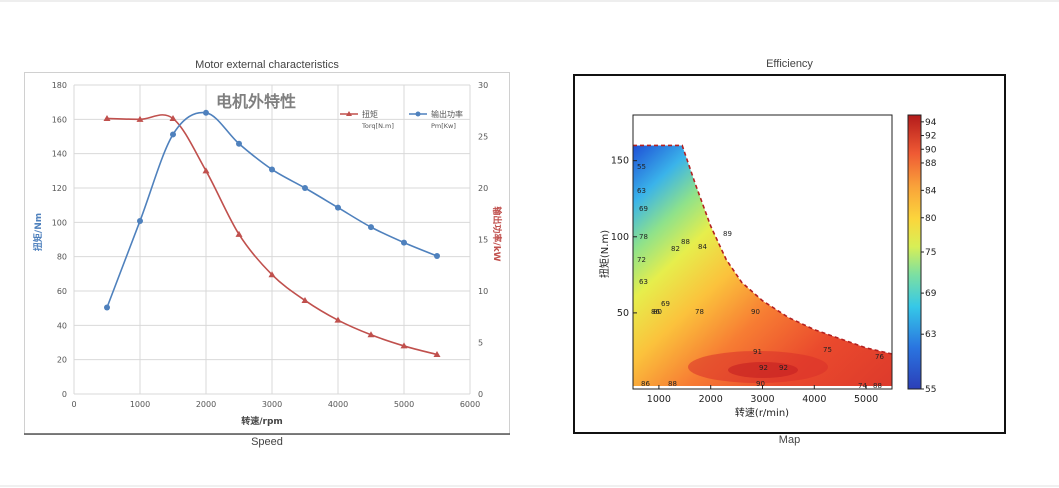 The height and width of the screenshot is (488, 1059). I want to click on efficiency-region, so click(762, 265).